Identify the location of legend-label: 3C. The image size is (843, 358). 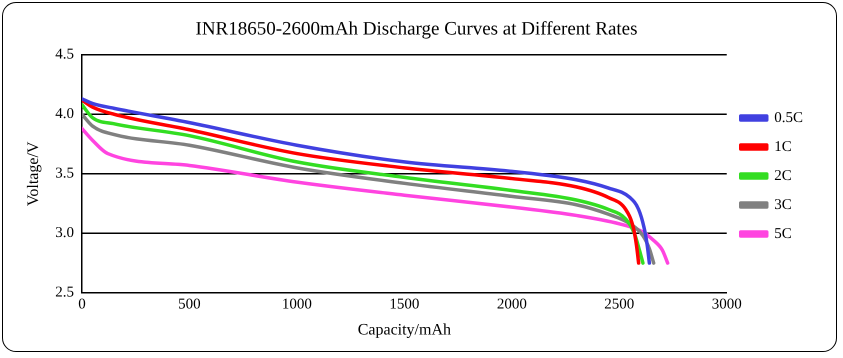
(783, 204).